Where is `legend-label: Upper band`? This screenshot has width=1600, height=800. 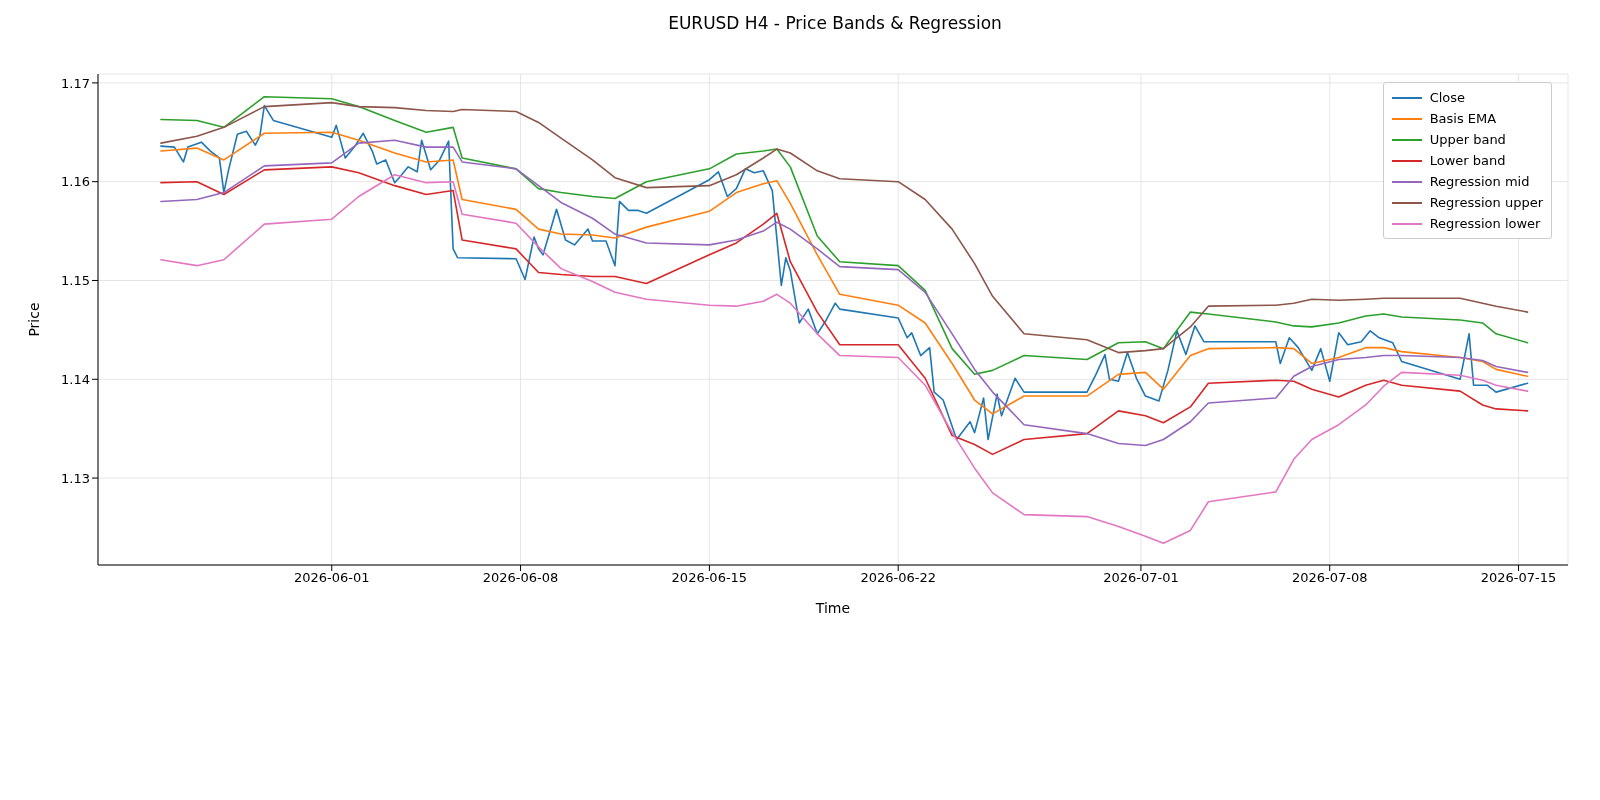
legend-label: Upper band is located at coordinates (1467, 139).